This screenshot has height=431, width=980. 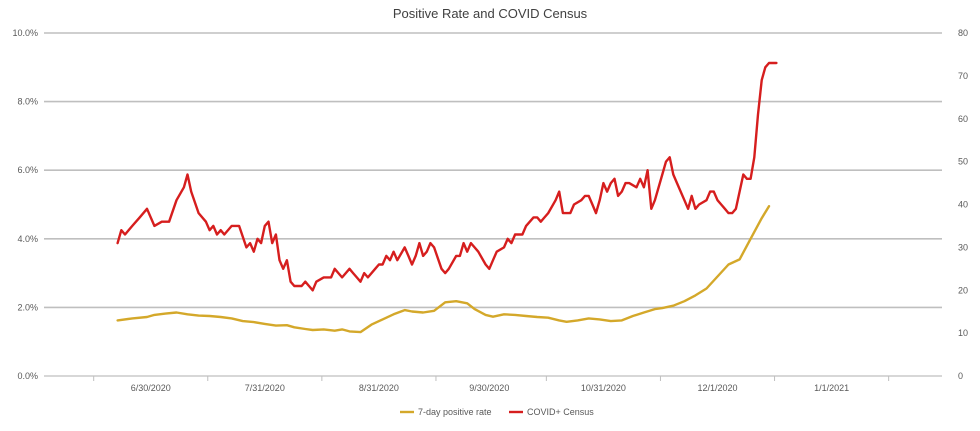 I want to click on y-right-tick-label: 60, so click(x=963, y=119).